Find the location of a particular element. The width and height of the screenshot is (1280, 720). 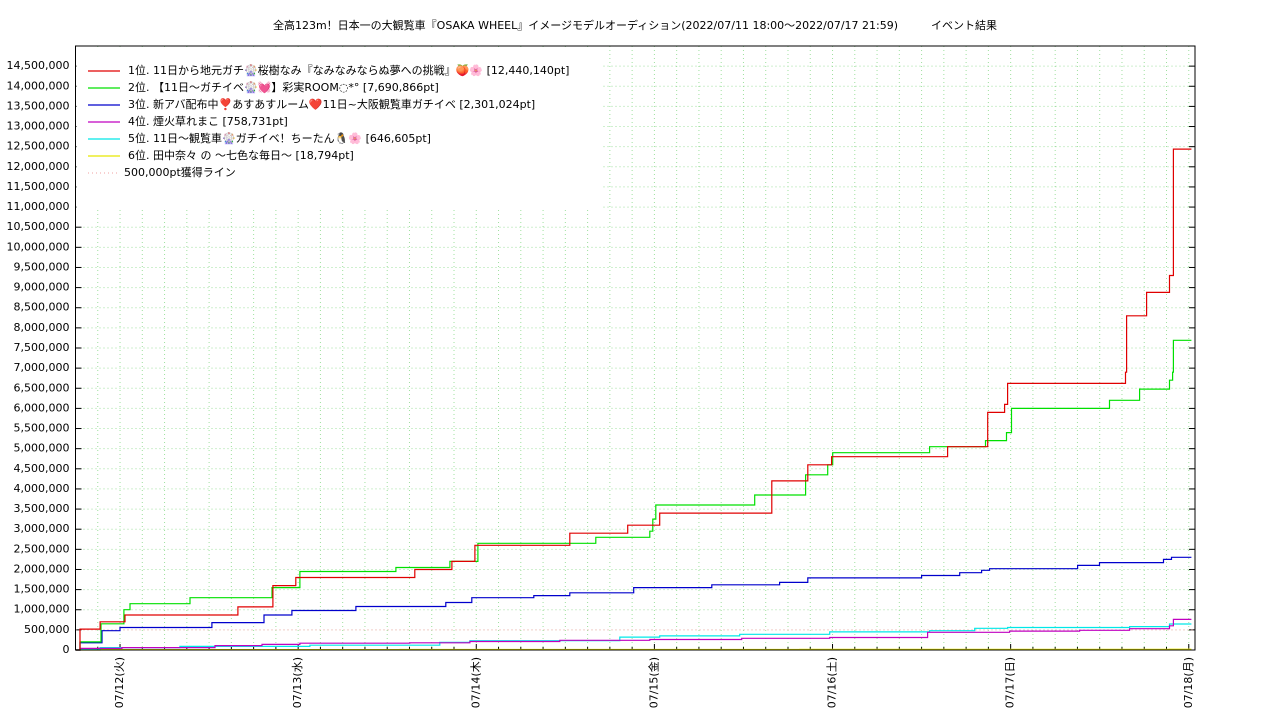

y-tick-label: 0 is located at coordinates (66, 649).